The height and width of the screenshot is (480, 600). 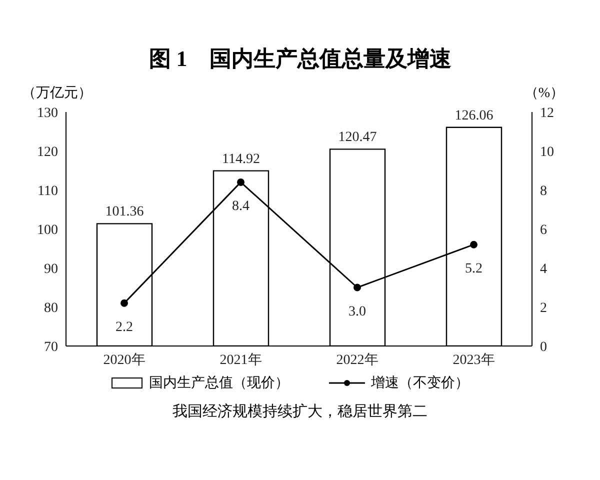 I want to click on y2-axis-title: （%）, so click(x=544, y=93).